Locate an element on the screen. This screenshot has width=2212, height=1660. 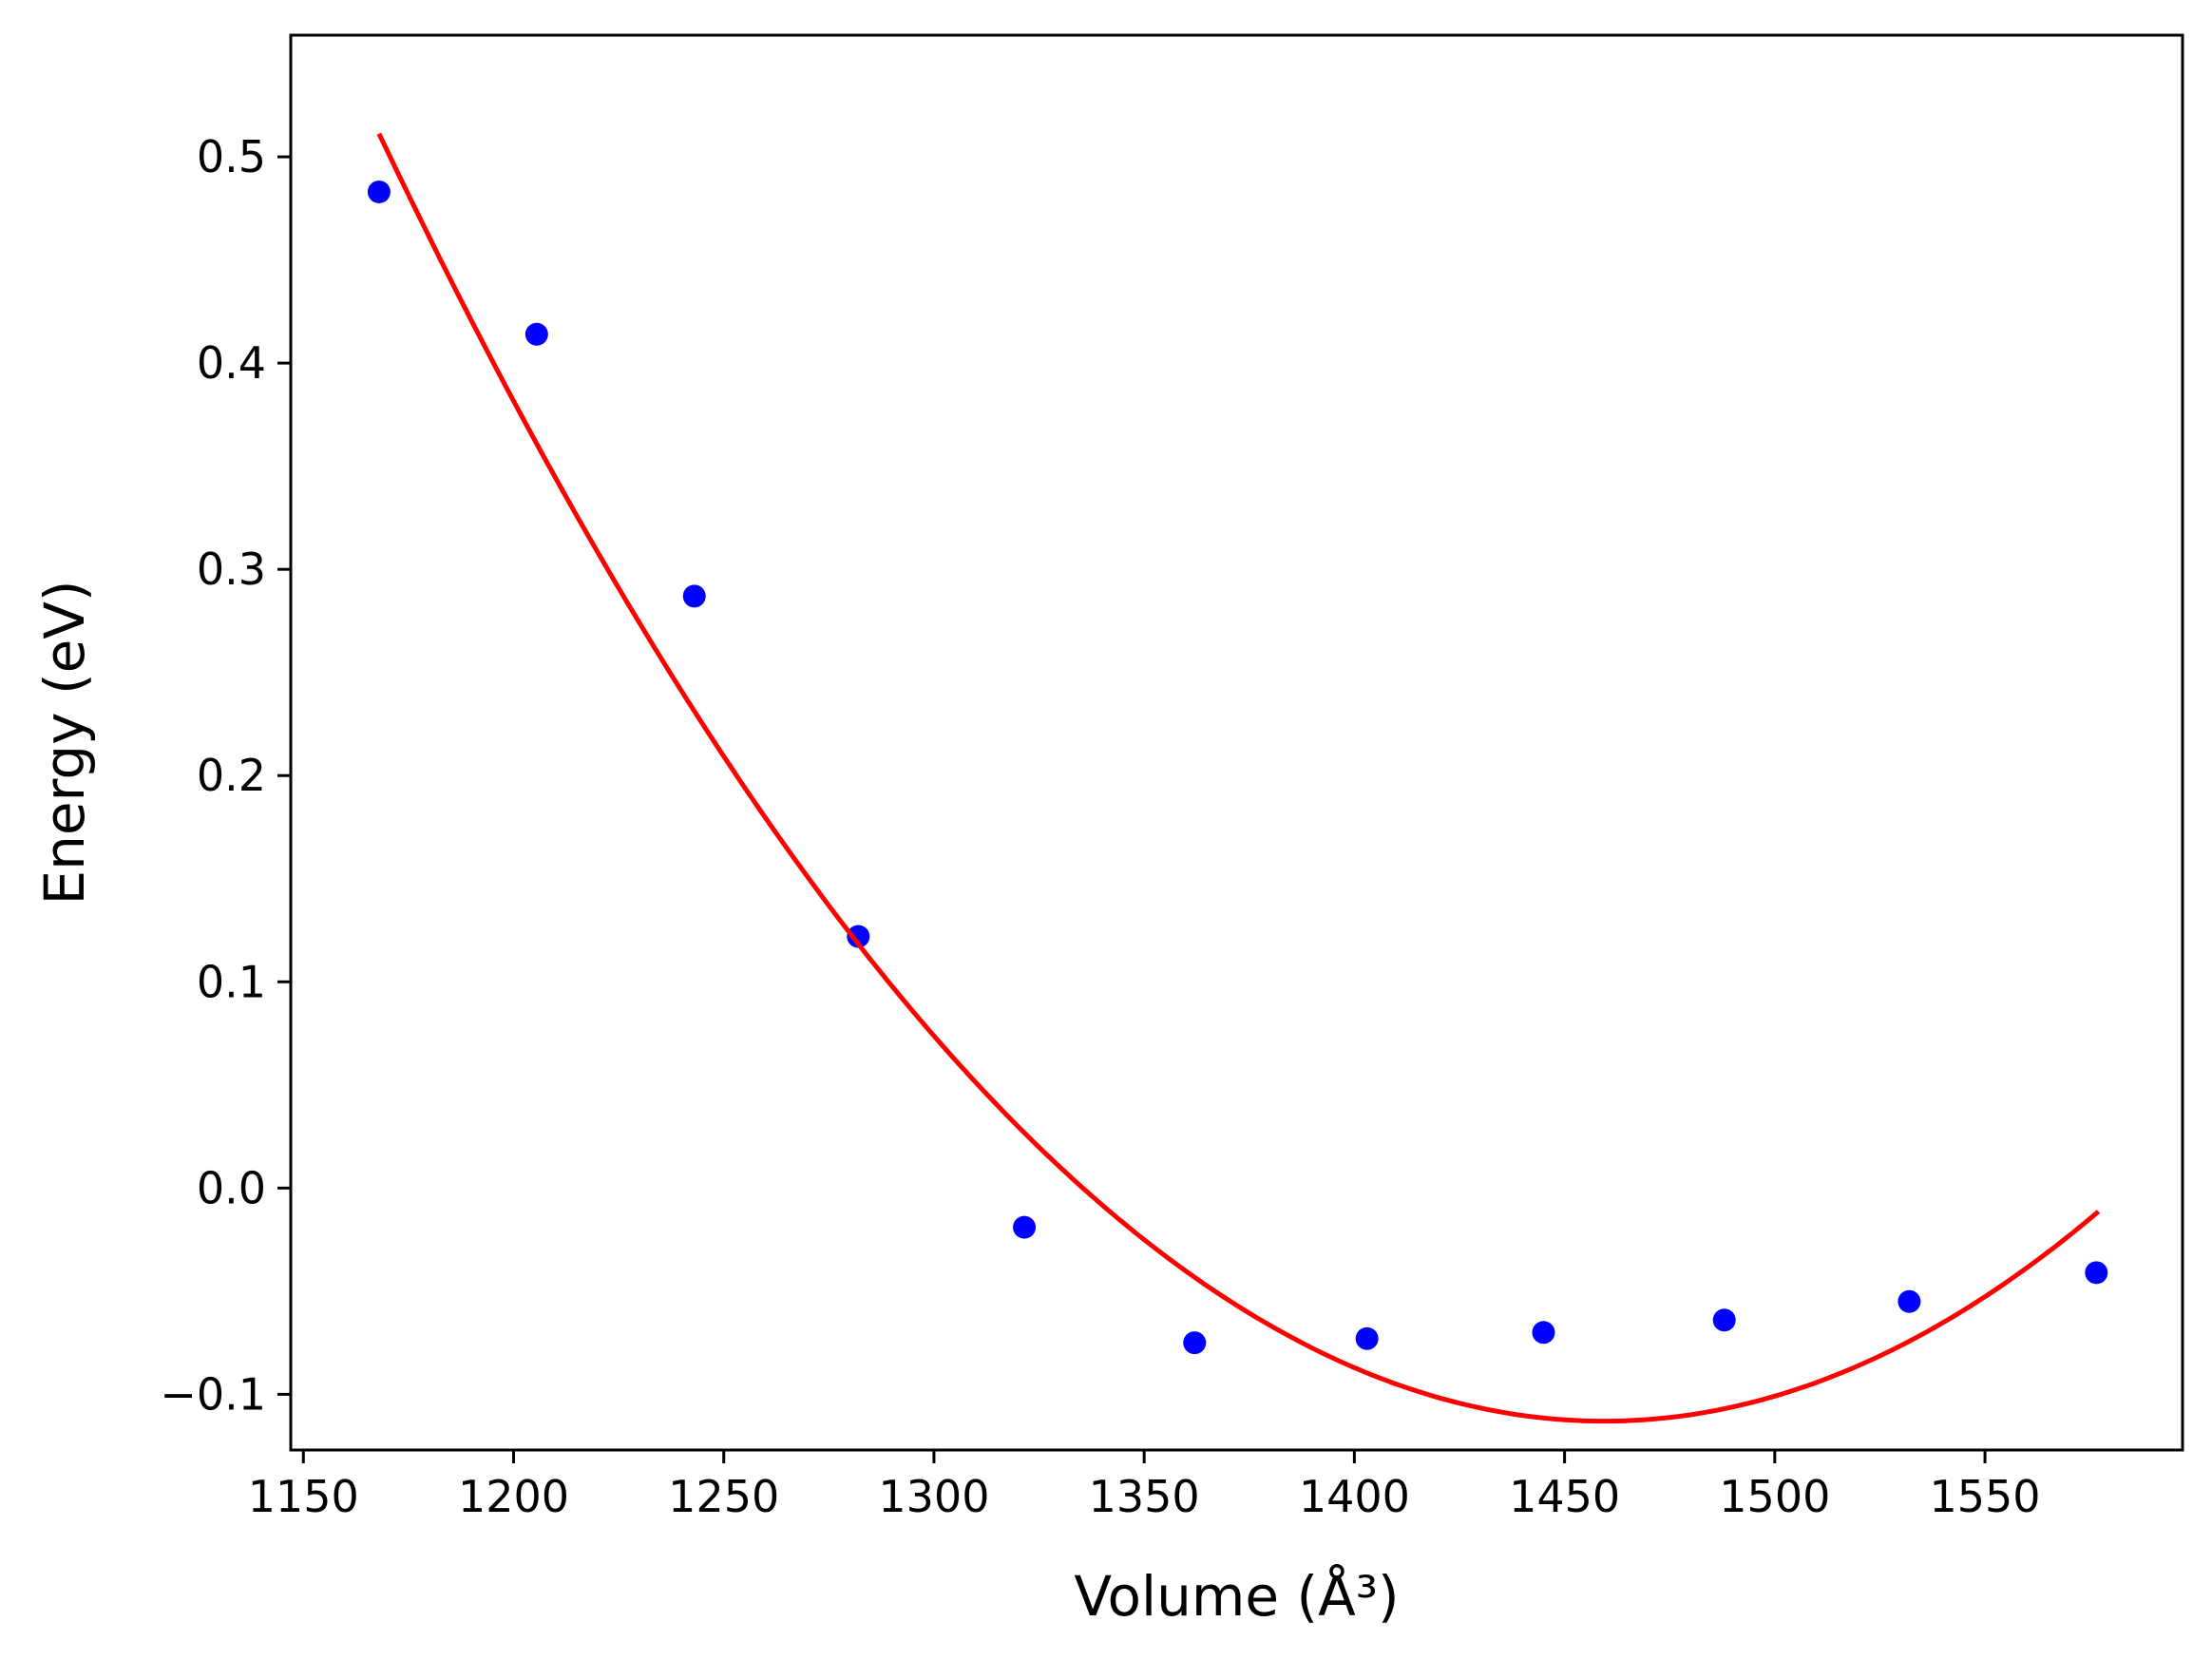
y-tick-label: 0.5 is located at coordinates (232, 156).